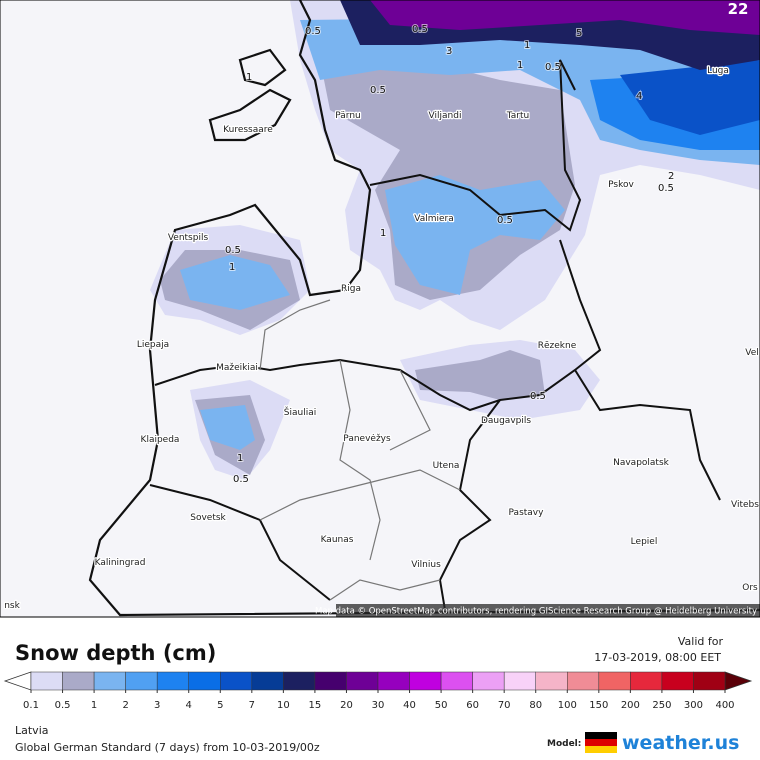 Image resolution: width=760 pixels, height=760 pixels. I want to click on legend-tick-label: 200, so click(630, 705).